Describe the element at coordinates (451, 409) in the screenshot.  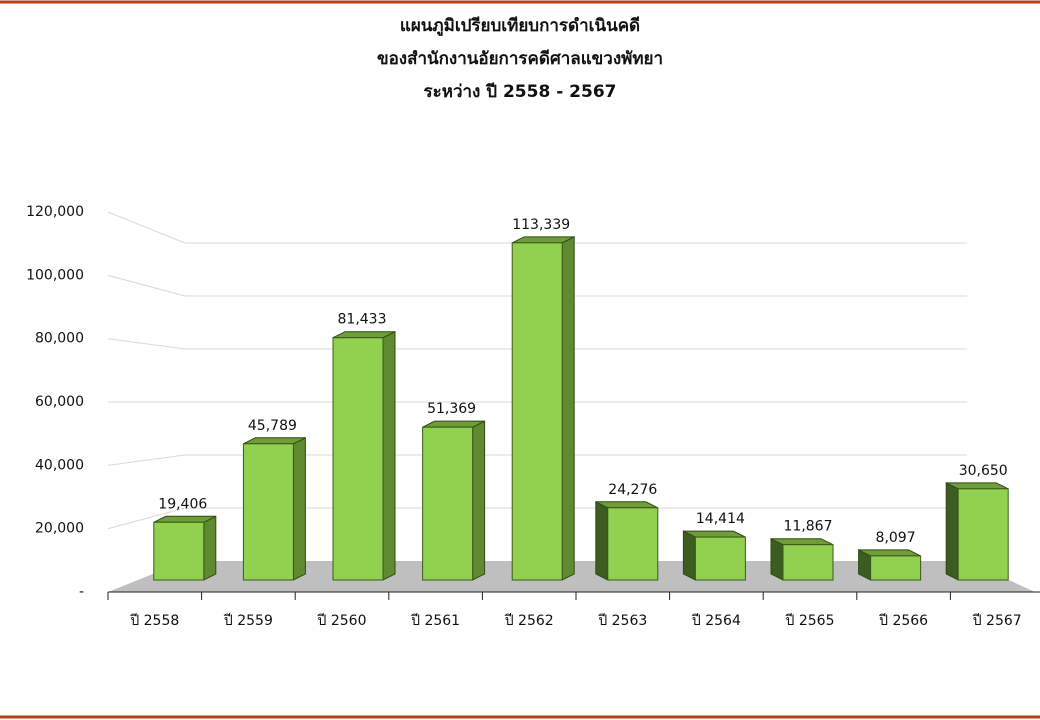
I see `value-label: 51,369` at that location.